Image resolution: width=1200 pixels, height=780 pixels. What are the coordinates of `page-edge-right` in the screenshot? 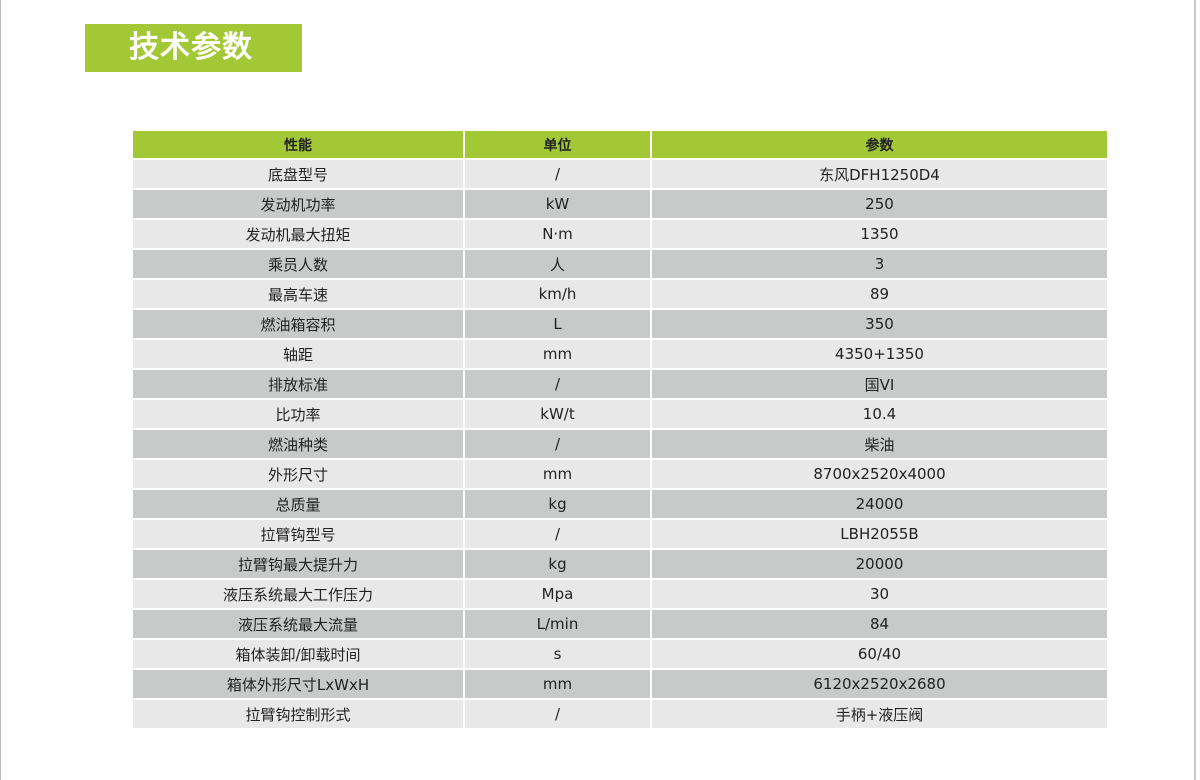 It's located at (1195, 390).